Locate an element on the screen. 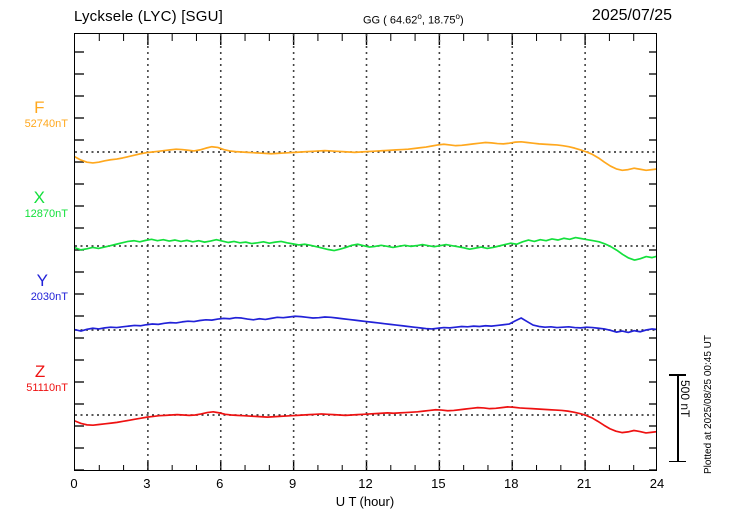 The image size is (730, 520). x-tick-label-21: 21 is located at coordinates (584, 483).